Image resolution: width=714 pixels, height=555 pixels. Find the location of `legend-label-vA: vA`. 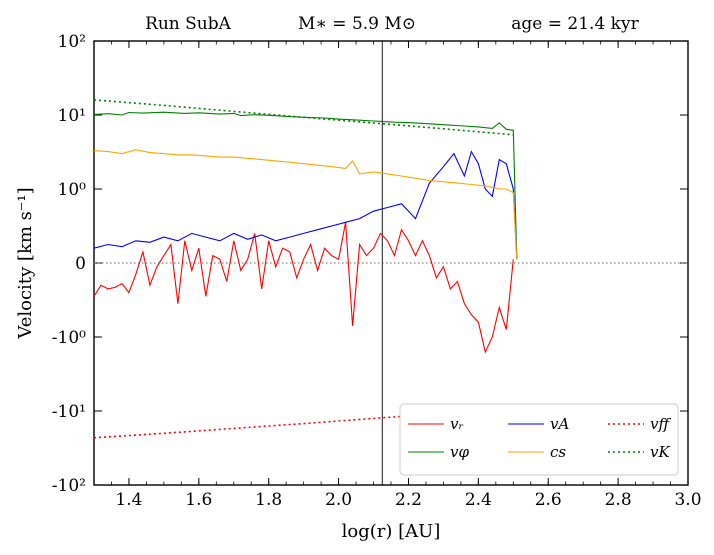

legend-label-vA: vA is located at coordinates (559, 424).